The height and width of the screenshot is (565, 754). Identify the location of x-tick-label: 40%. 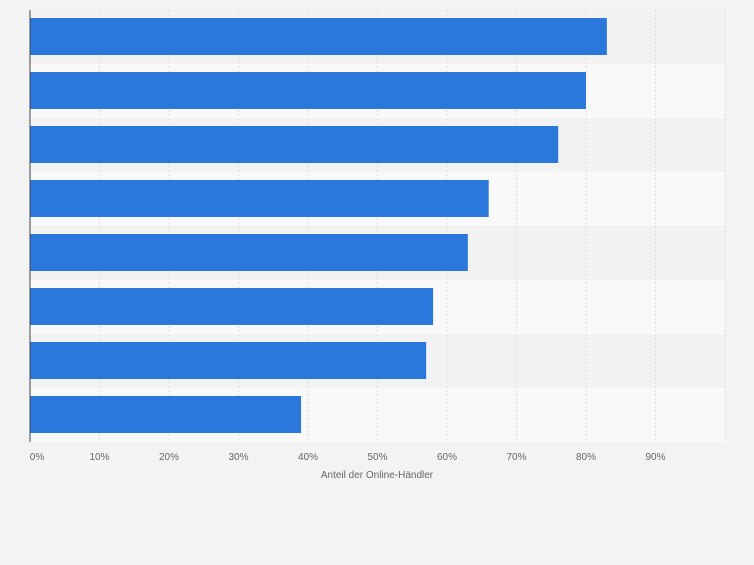
(308, 457).